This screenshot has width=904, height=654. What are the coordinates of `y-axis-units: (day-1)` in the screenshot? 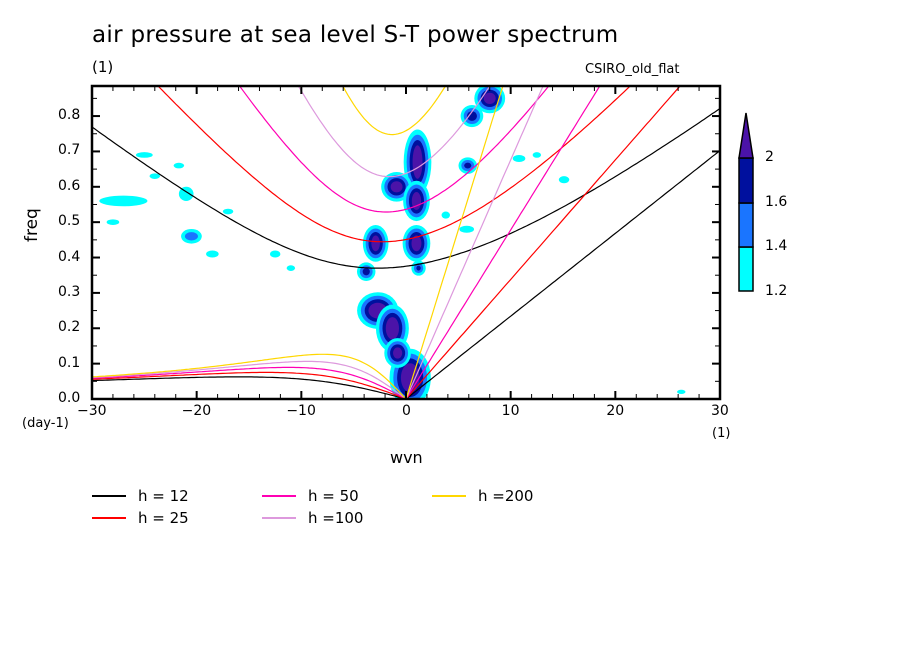 It's located at (45, 423).